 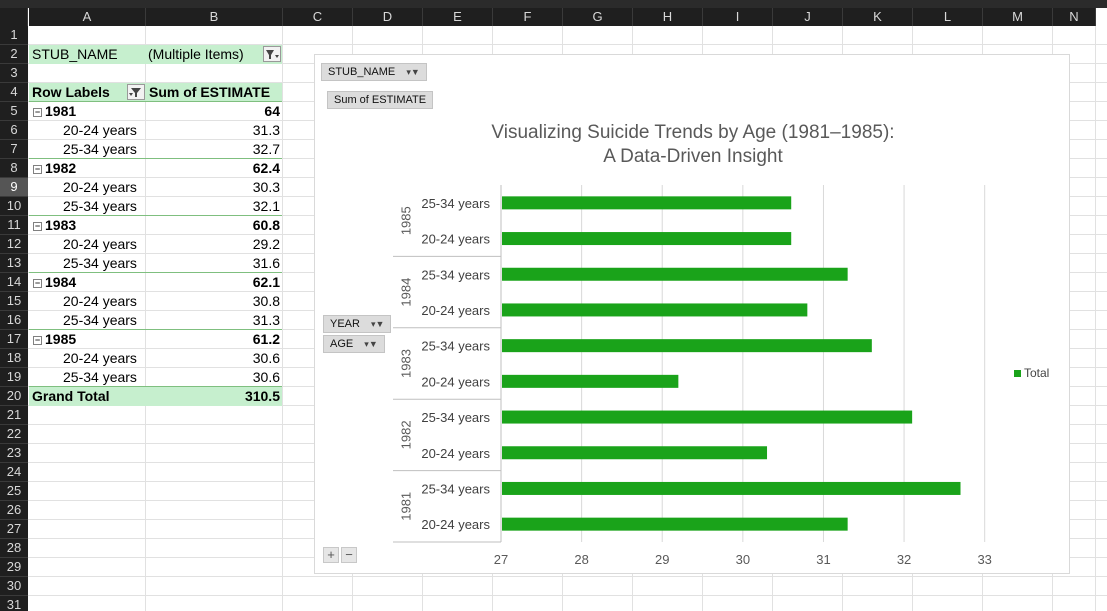 What do you see at coordinates (528, 17) in the screenshot?
I see `column-header-f: F` at bounding box center [528, 17].